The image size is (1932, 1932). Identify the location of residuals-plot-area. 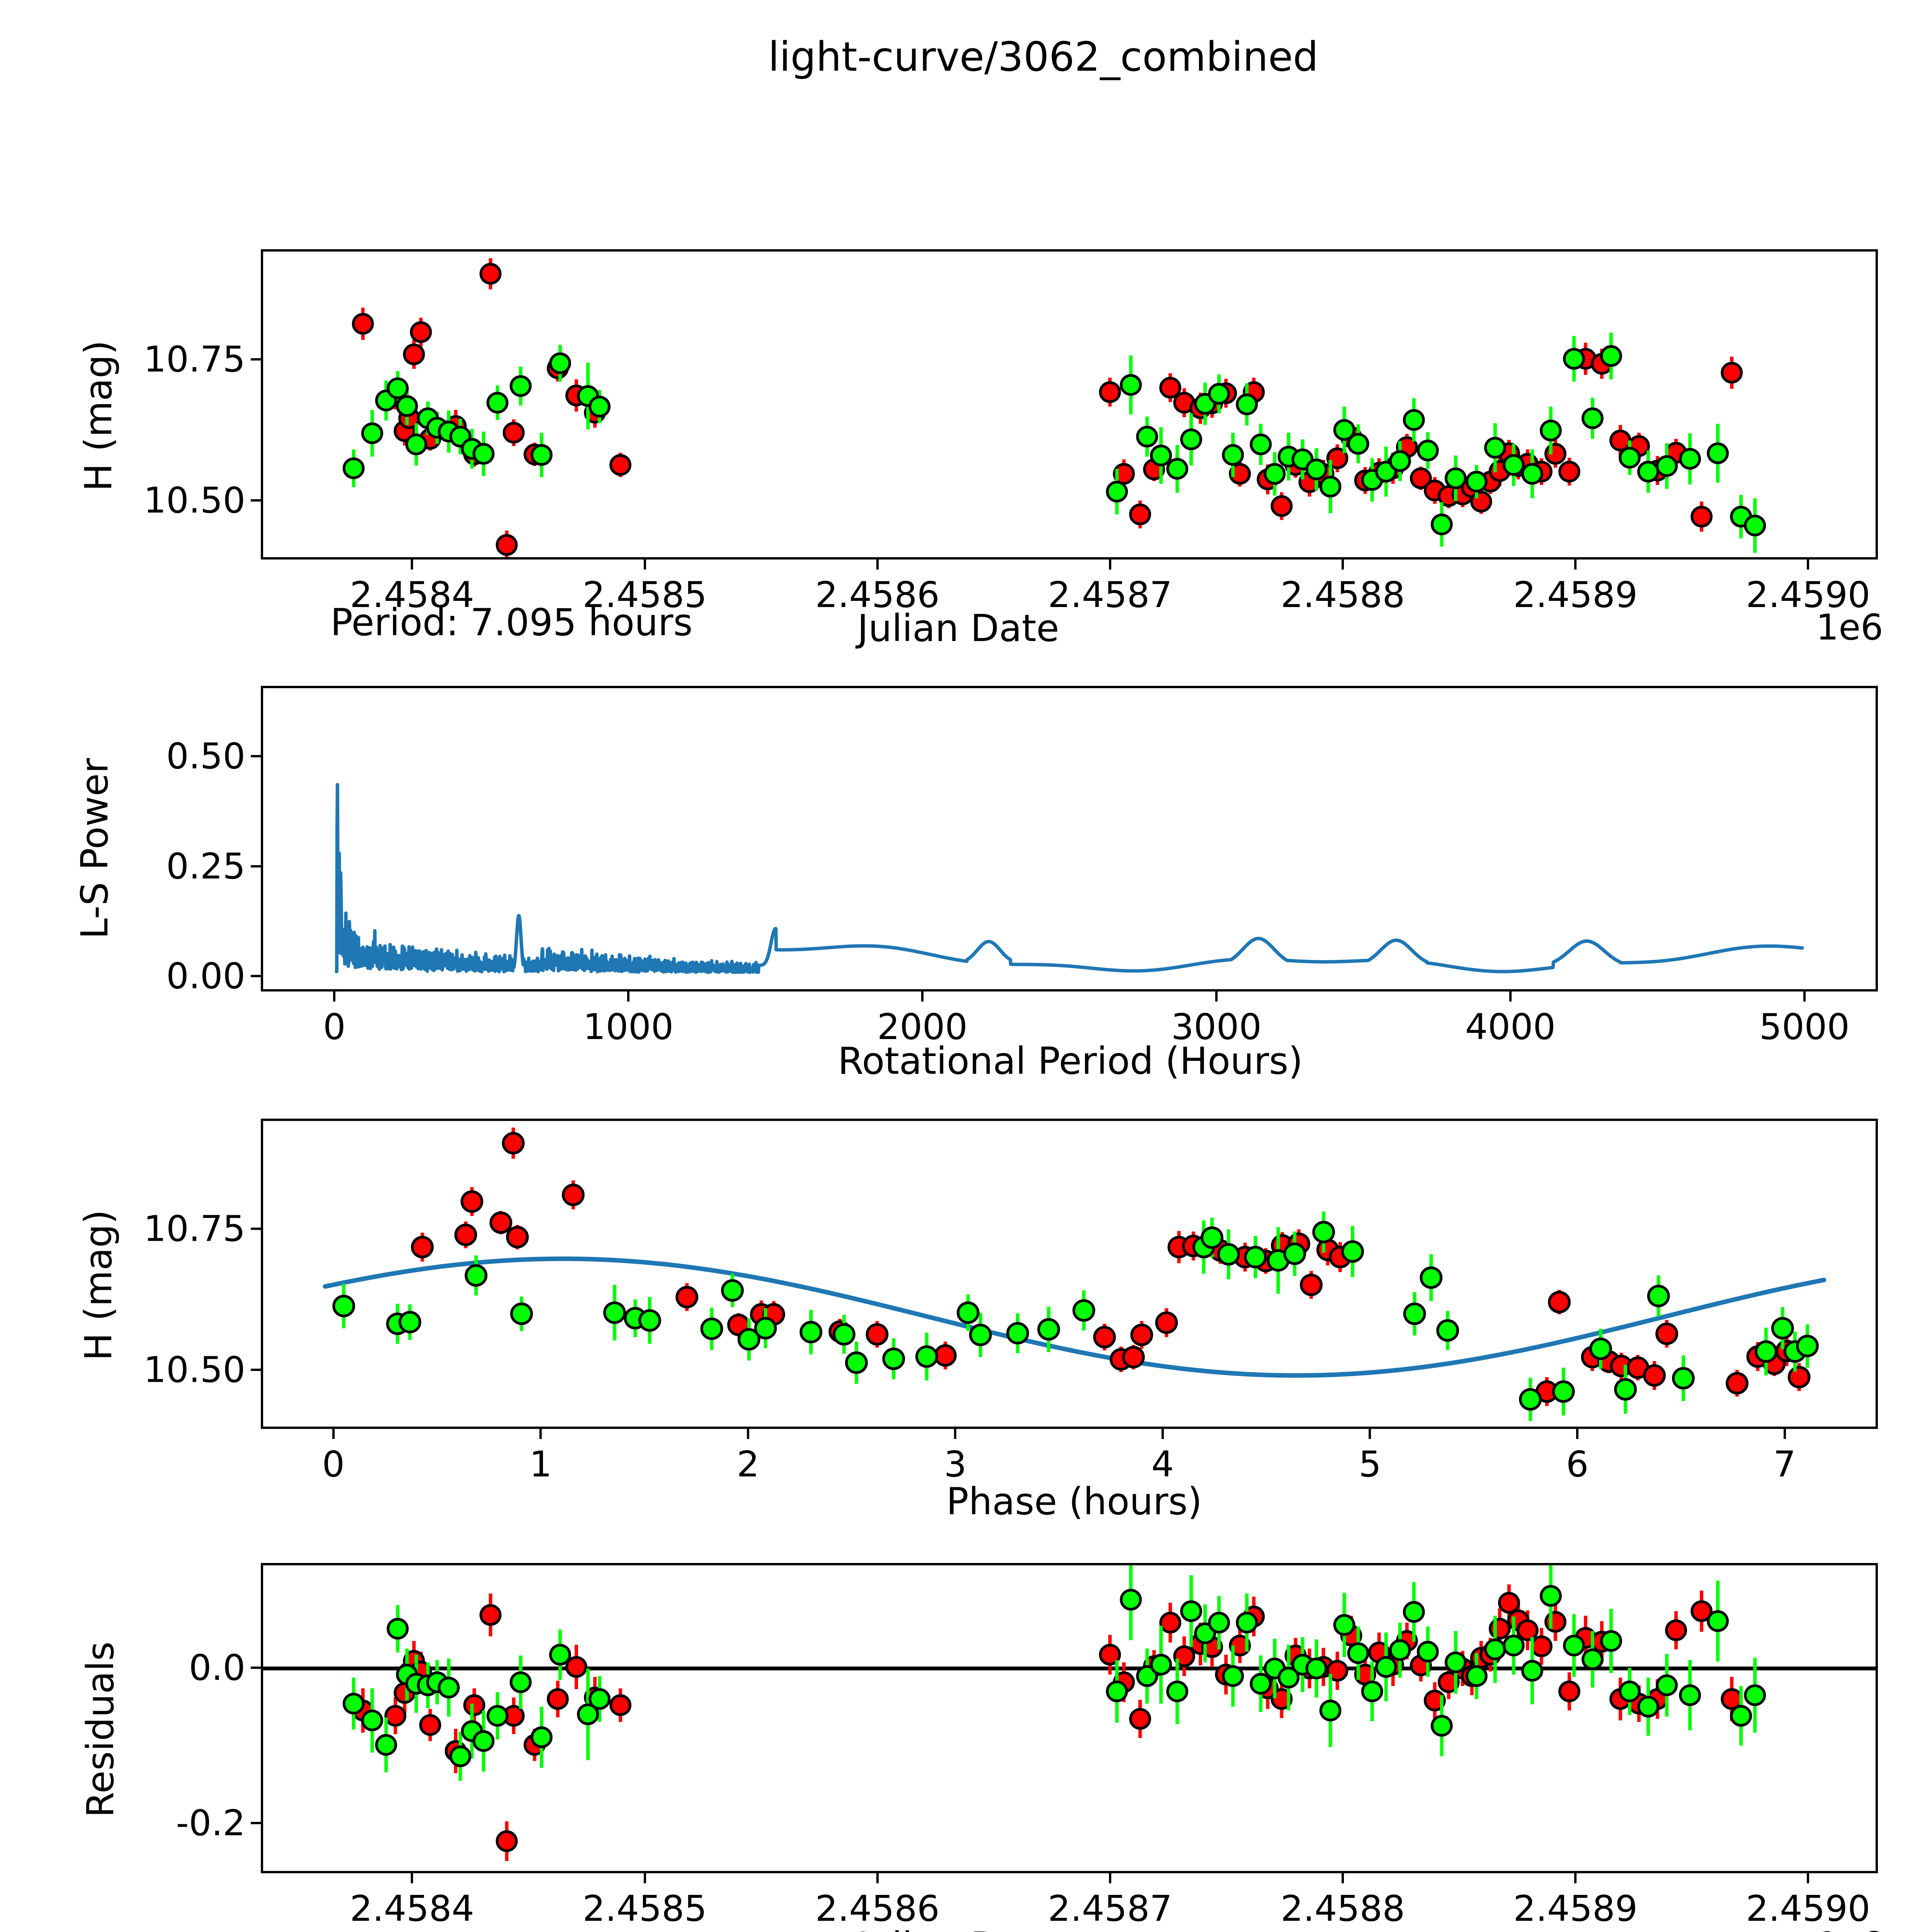
(1070, 1713).